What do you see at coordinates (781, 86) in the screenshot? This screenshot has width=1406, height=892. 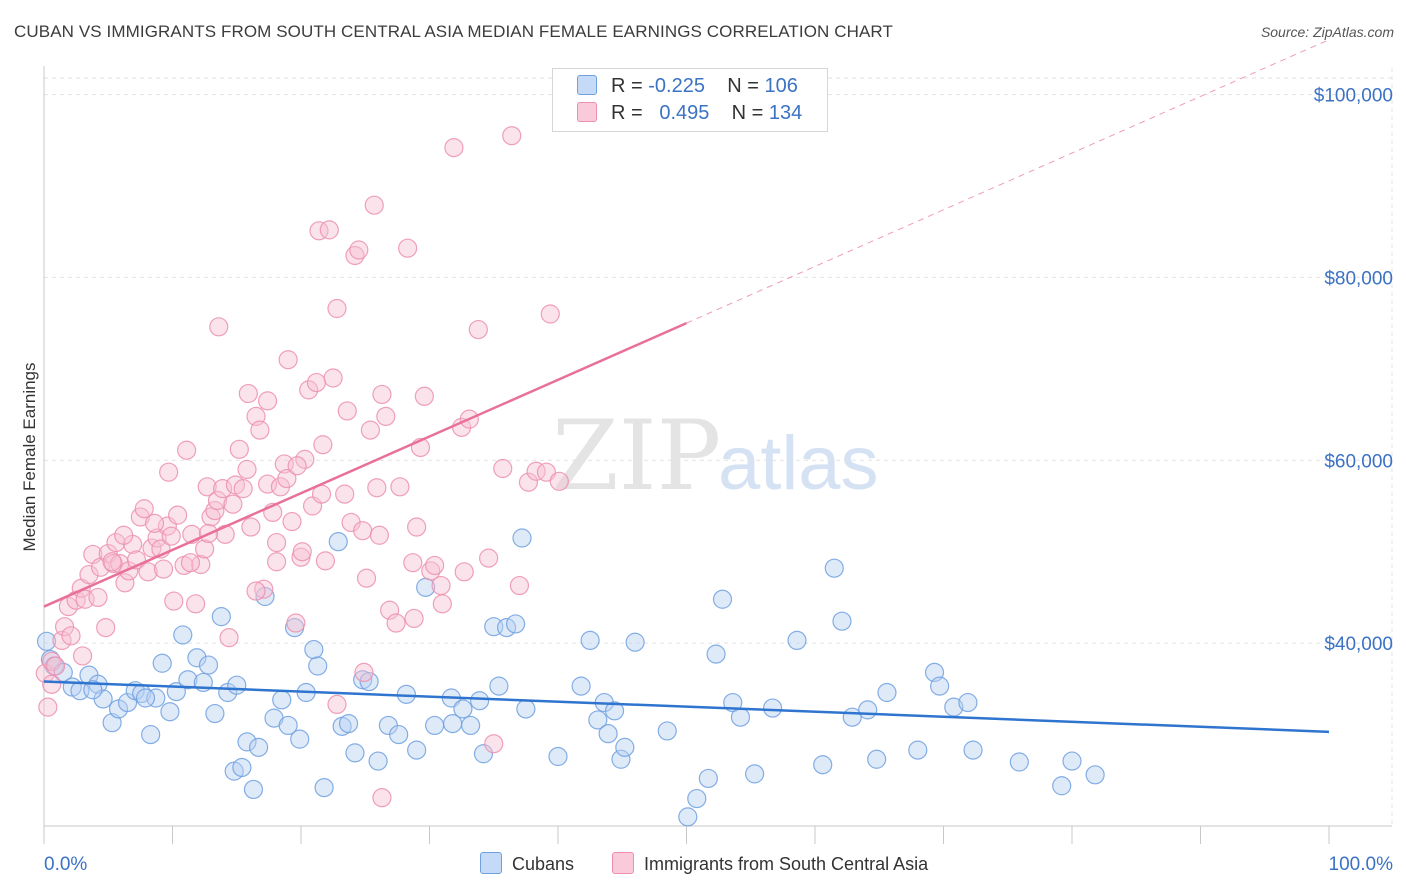 I see `legend-n-value-cubans: 106` at bounding box center [781, 86].